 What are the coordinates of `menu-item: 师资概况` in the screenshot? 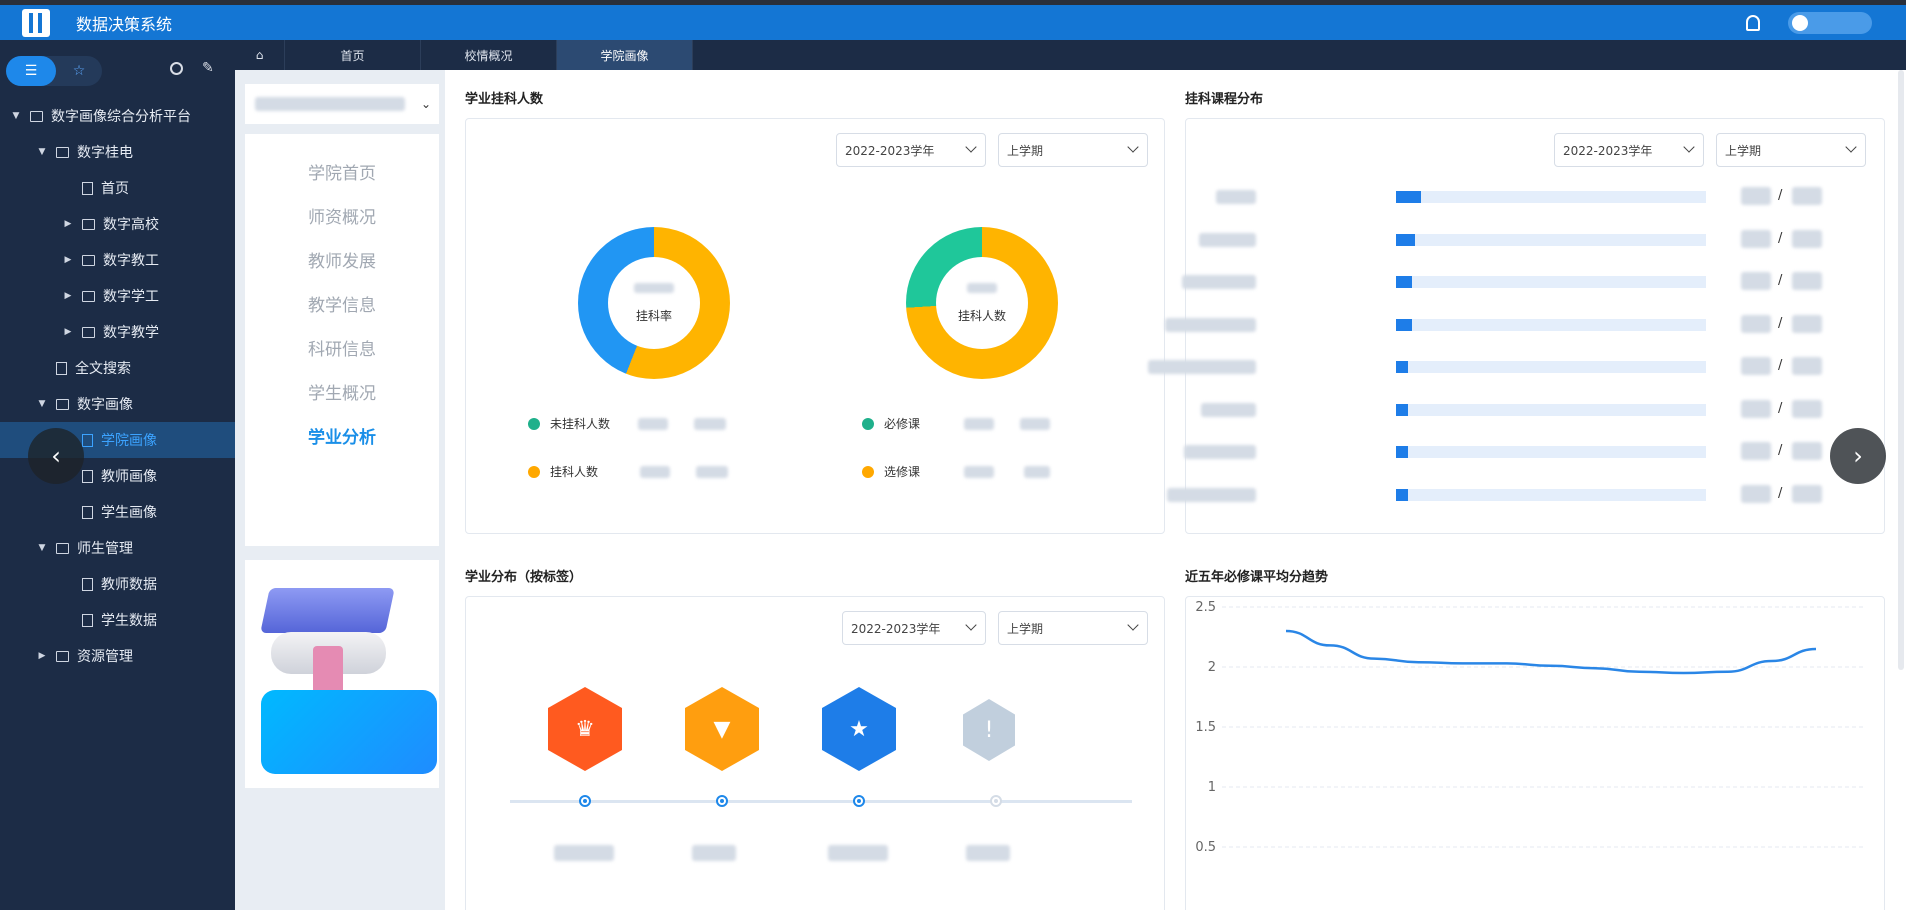 It's located at (342, 218).